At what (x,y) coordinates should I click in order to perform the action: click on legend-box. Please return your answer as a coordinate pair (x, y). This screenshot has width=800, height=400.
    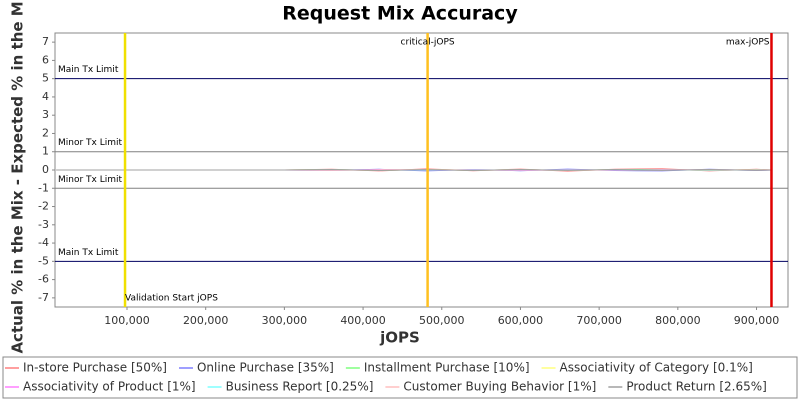
    Looking at the image, I should click on (400, 377).